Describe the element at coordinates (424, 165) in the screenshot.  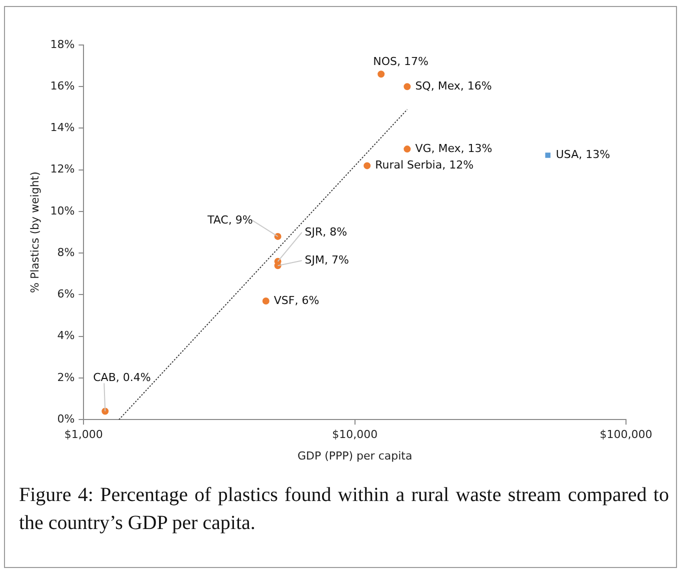
I see `annotation: Rural Serbia, 12%` at that location.